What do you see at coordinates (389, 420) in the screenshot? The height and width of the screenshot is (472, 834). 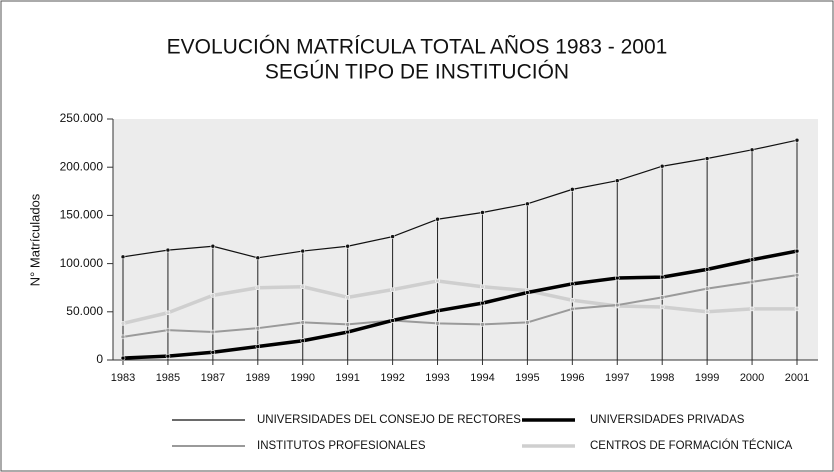 I see `legend-label: UNIVERSIDADES DEL CONSEJO DE RECTORES` at bounding box center [389, 420].